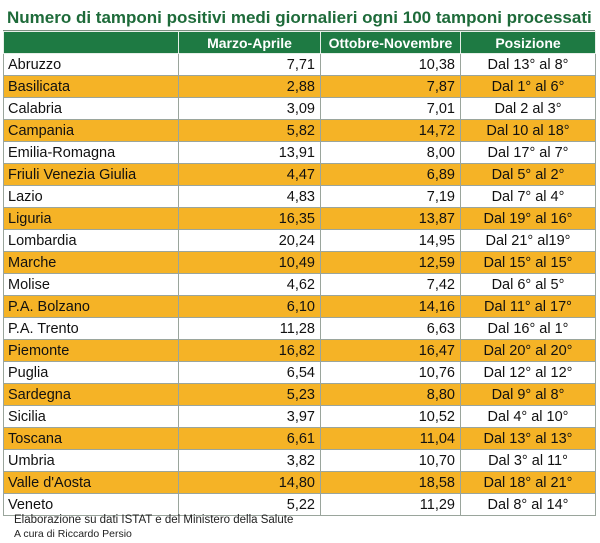 The width and height of the screenshot is (600, 543). Describe the element at coordinates (528, 504) in the screenshot. I see `posizione-cell: Dal 8° al 14°` at that location.